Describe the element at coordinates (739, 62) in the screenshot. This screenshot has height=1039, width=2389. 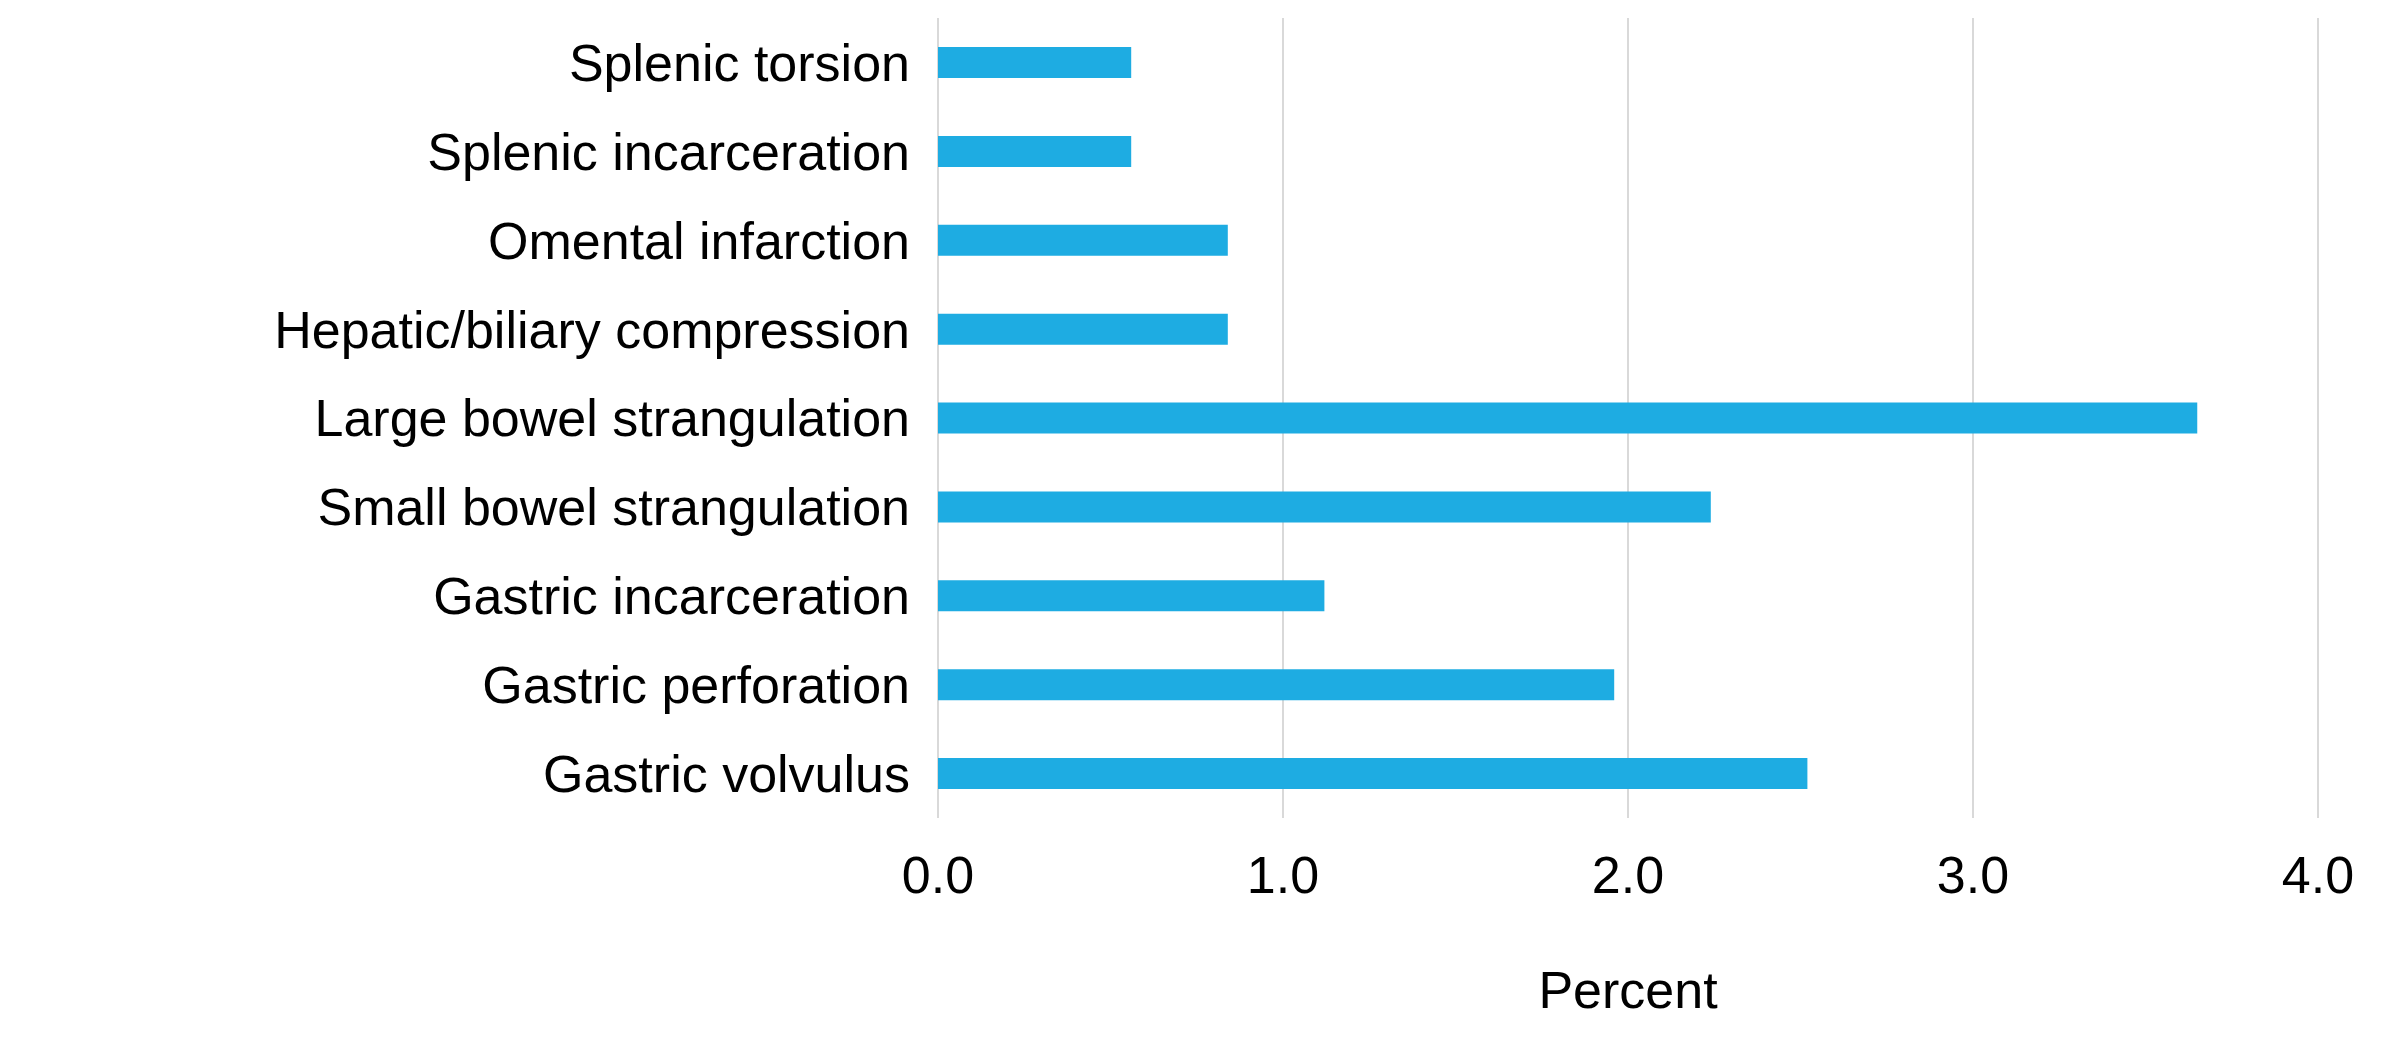
I see `y-tick-label: Splenic torsion` at that location.